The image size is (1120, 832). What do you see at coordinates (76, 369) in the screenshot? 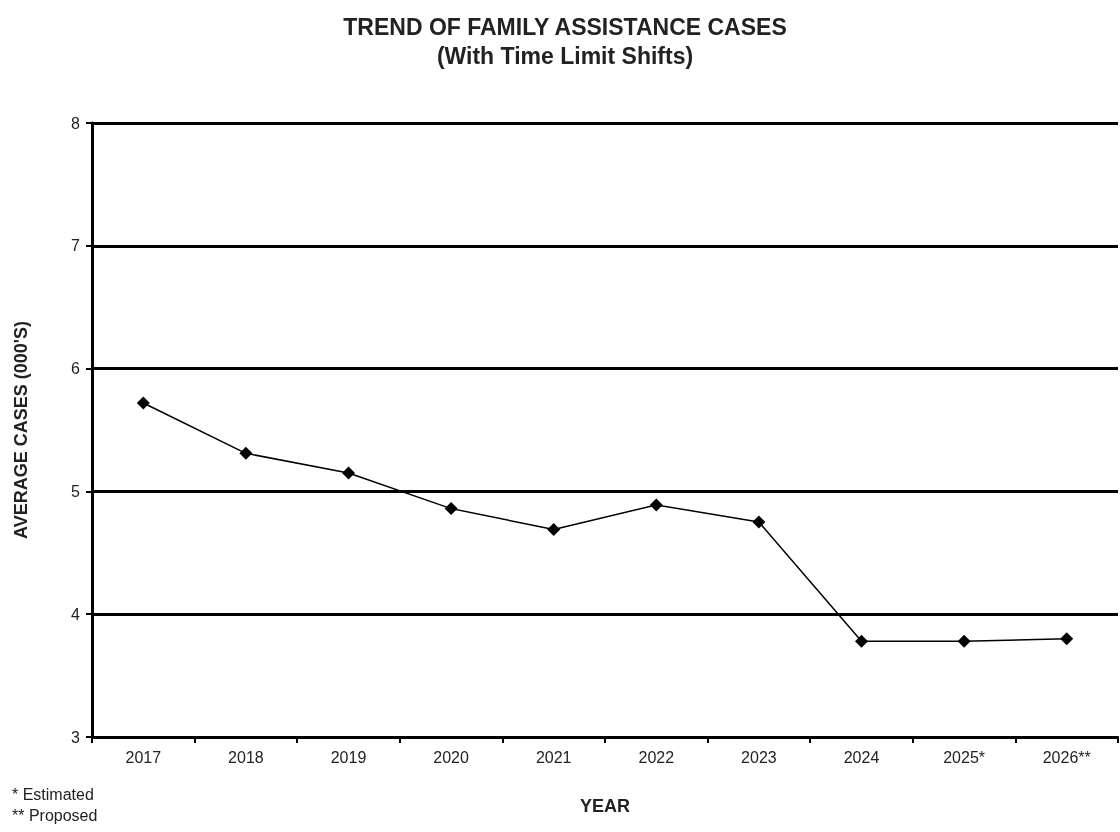
I see `y-tick-label: 6` at bounding box center [76, 369].